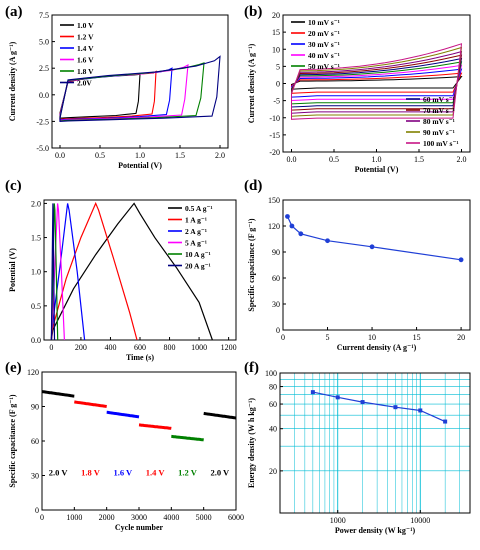  I want to click on x-tick-label: 10, so click(372, 337).